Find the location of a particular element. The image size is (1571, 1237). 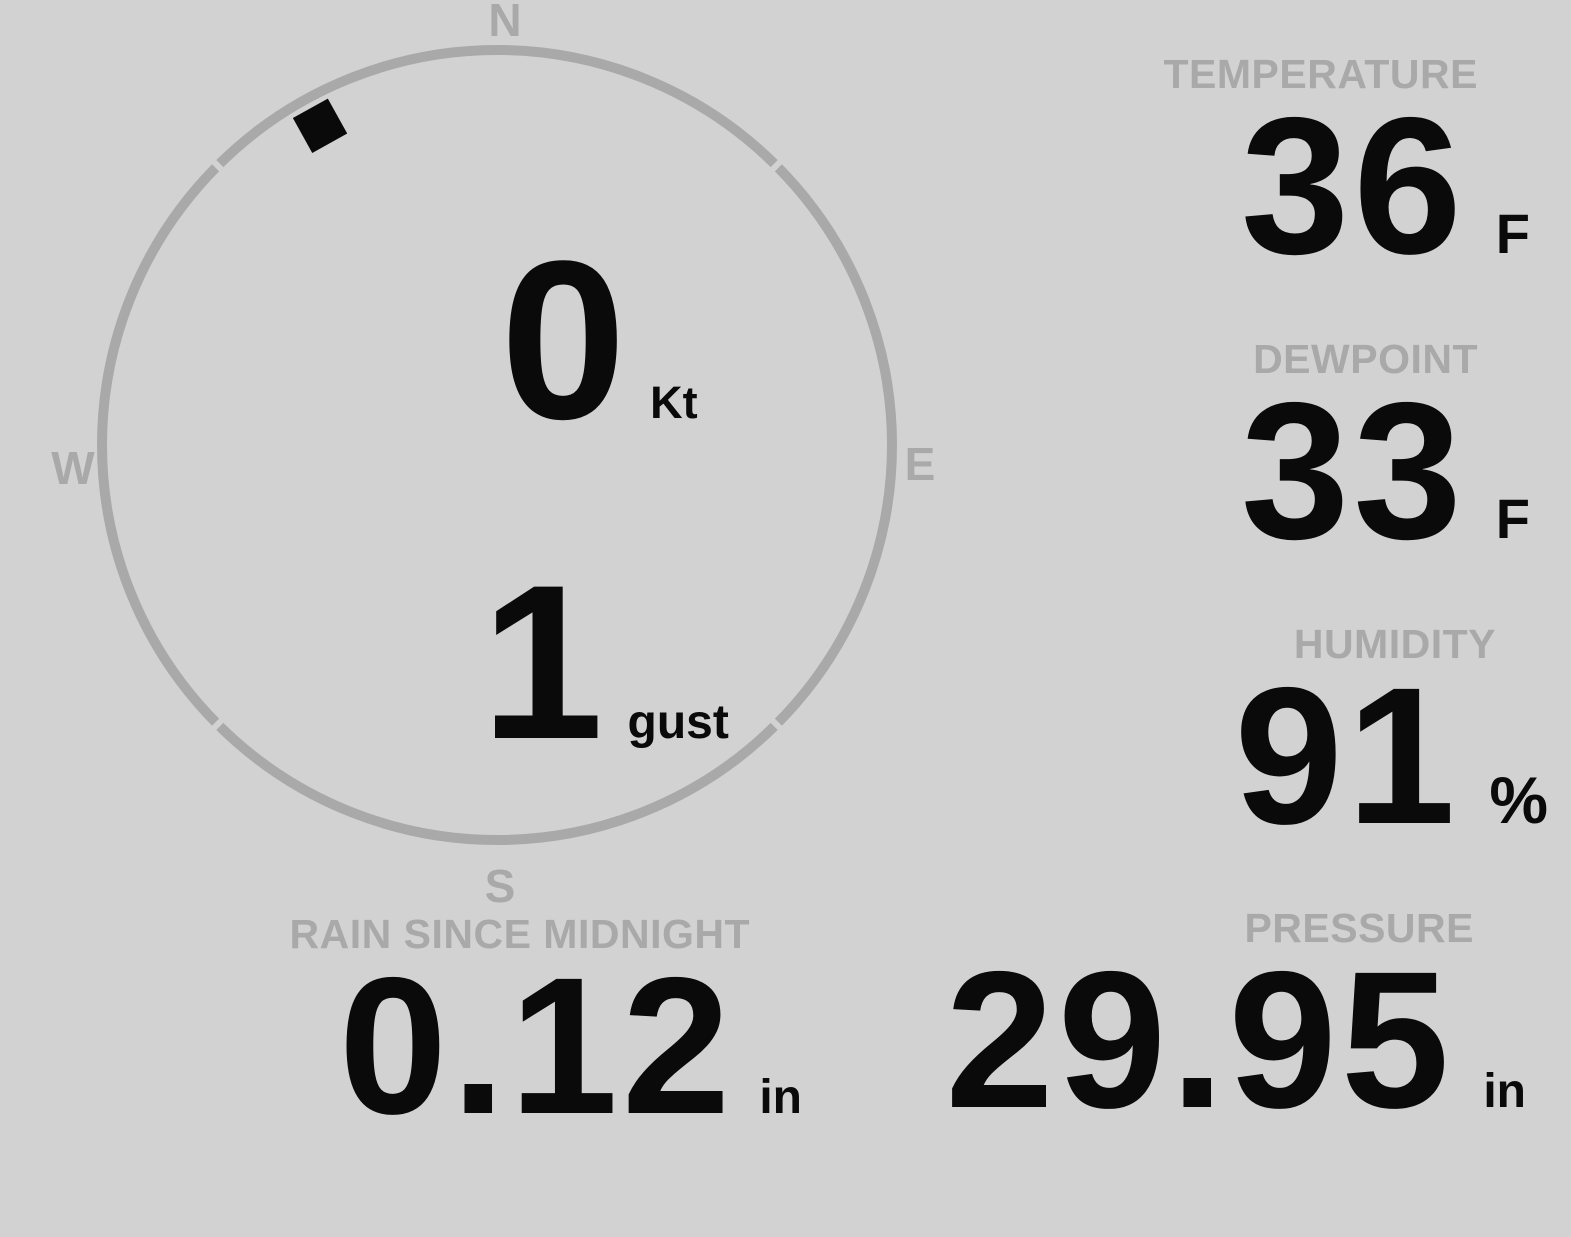

rain-unit: in is located at coordinates (780, 1097).